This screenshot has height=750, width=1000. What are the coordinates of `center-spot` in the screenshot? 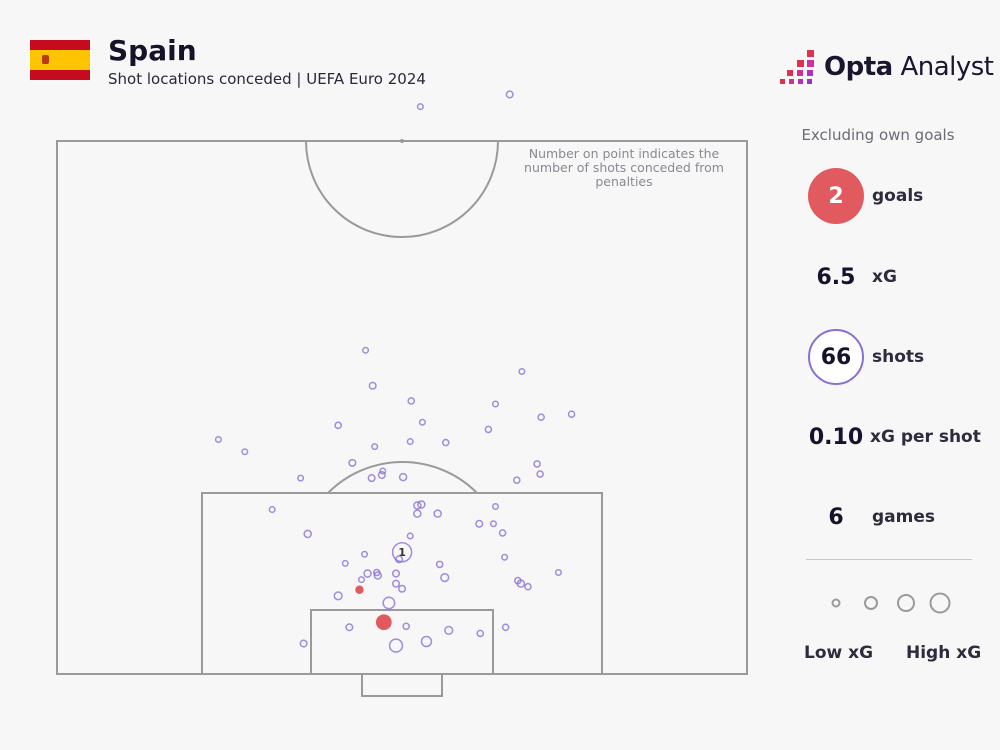 It's located at (402, 141).